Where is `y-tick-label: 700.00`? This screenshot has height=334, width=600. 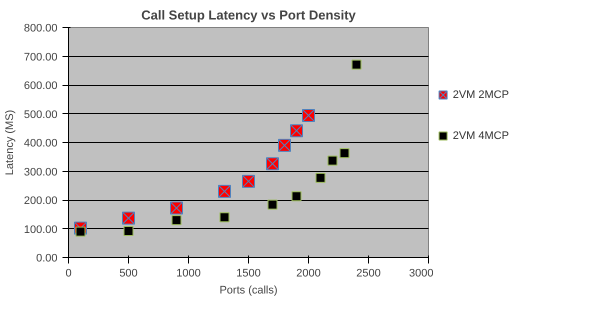
y-tick-label: 700.00 is located at coordinates (41, 57).